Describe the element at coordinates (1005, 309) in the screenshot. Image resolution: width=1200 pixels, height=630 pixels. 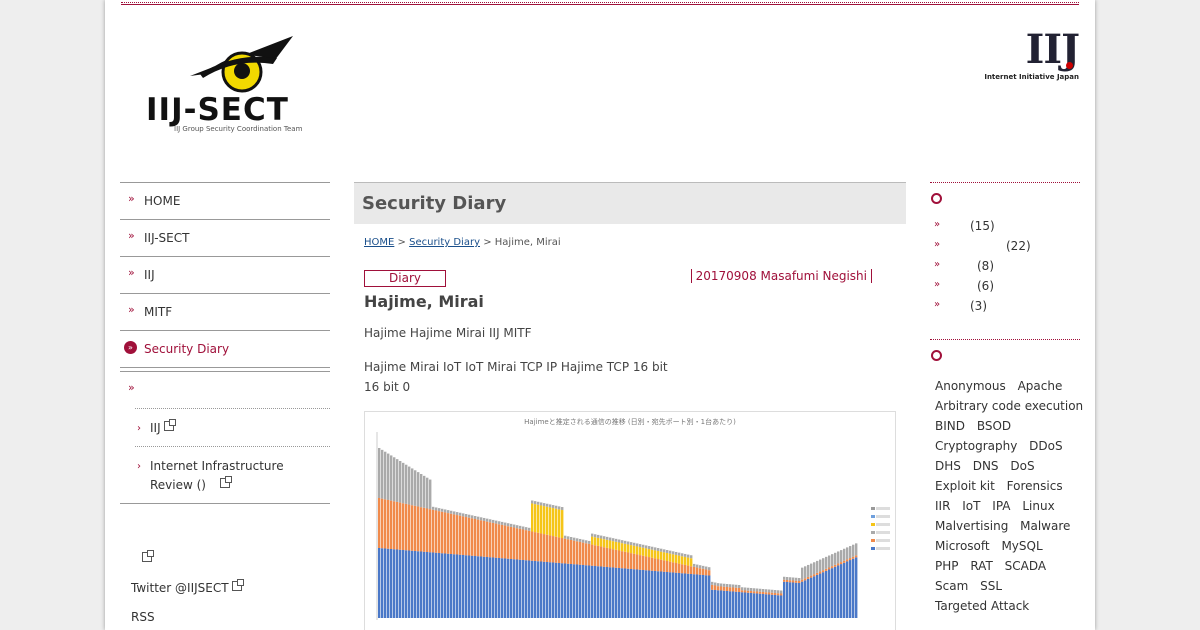
I see `category-item: » (3)` at that location.